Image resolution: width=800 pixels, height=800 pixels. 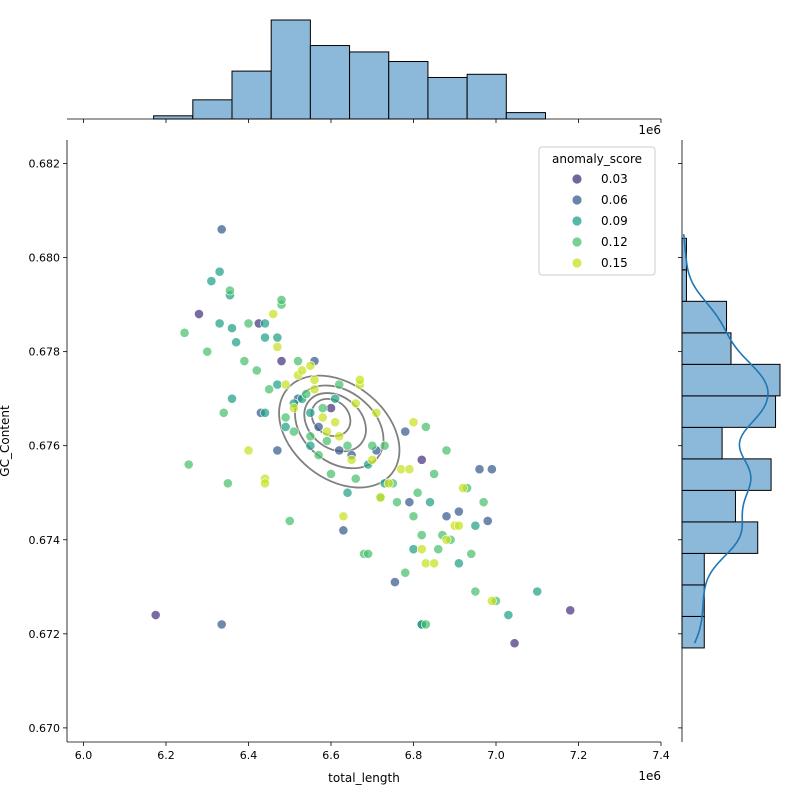 I want to click on legend-label: 0.12, so click(x=614, y=242).